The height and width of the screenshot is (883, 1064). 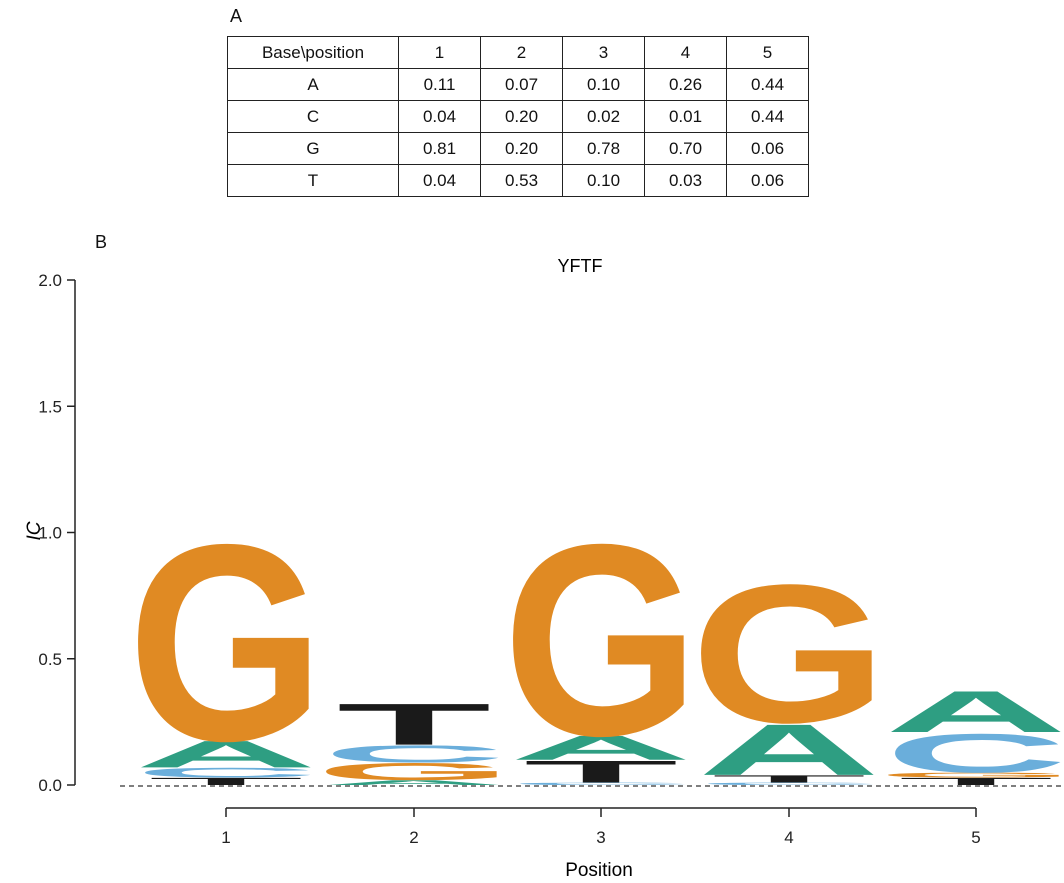 What do you see at coordinates (50, 659) in the screenshot?
I see `y-tick-label: 0.5` at bounding box center [50, 659].